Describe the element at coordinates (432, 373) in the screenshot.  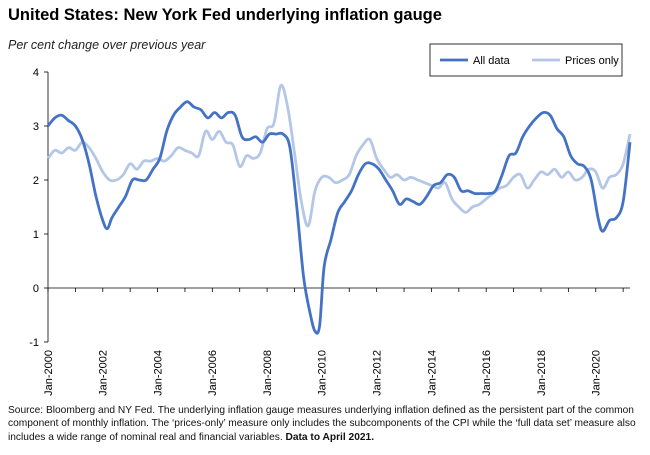
I see `x-tick-label: Jan-2014` at that location.